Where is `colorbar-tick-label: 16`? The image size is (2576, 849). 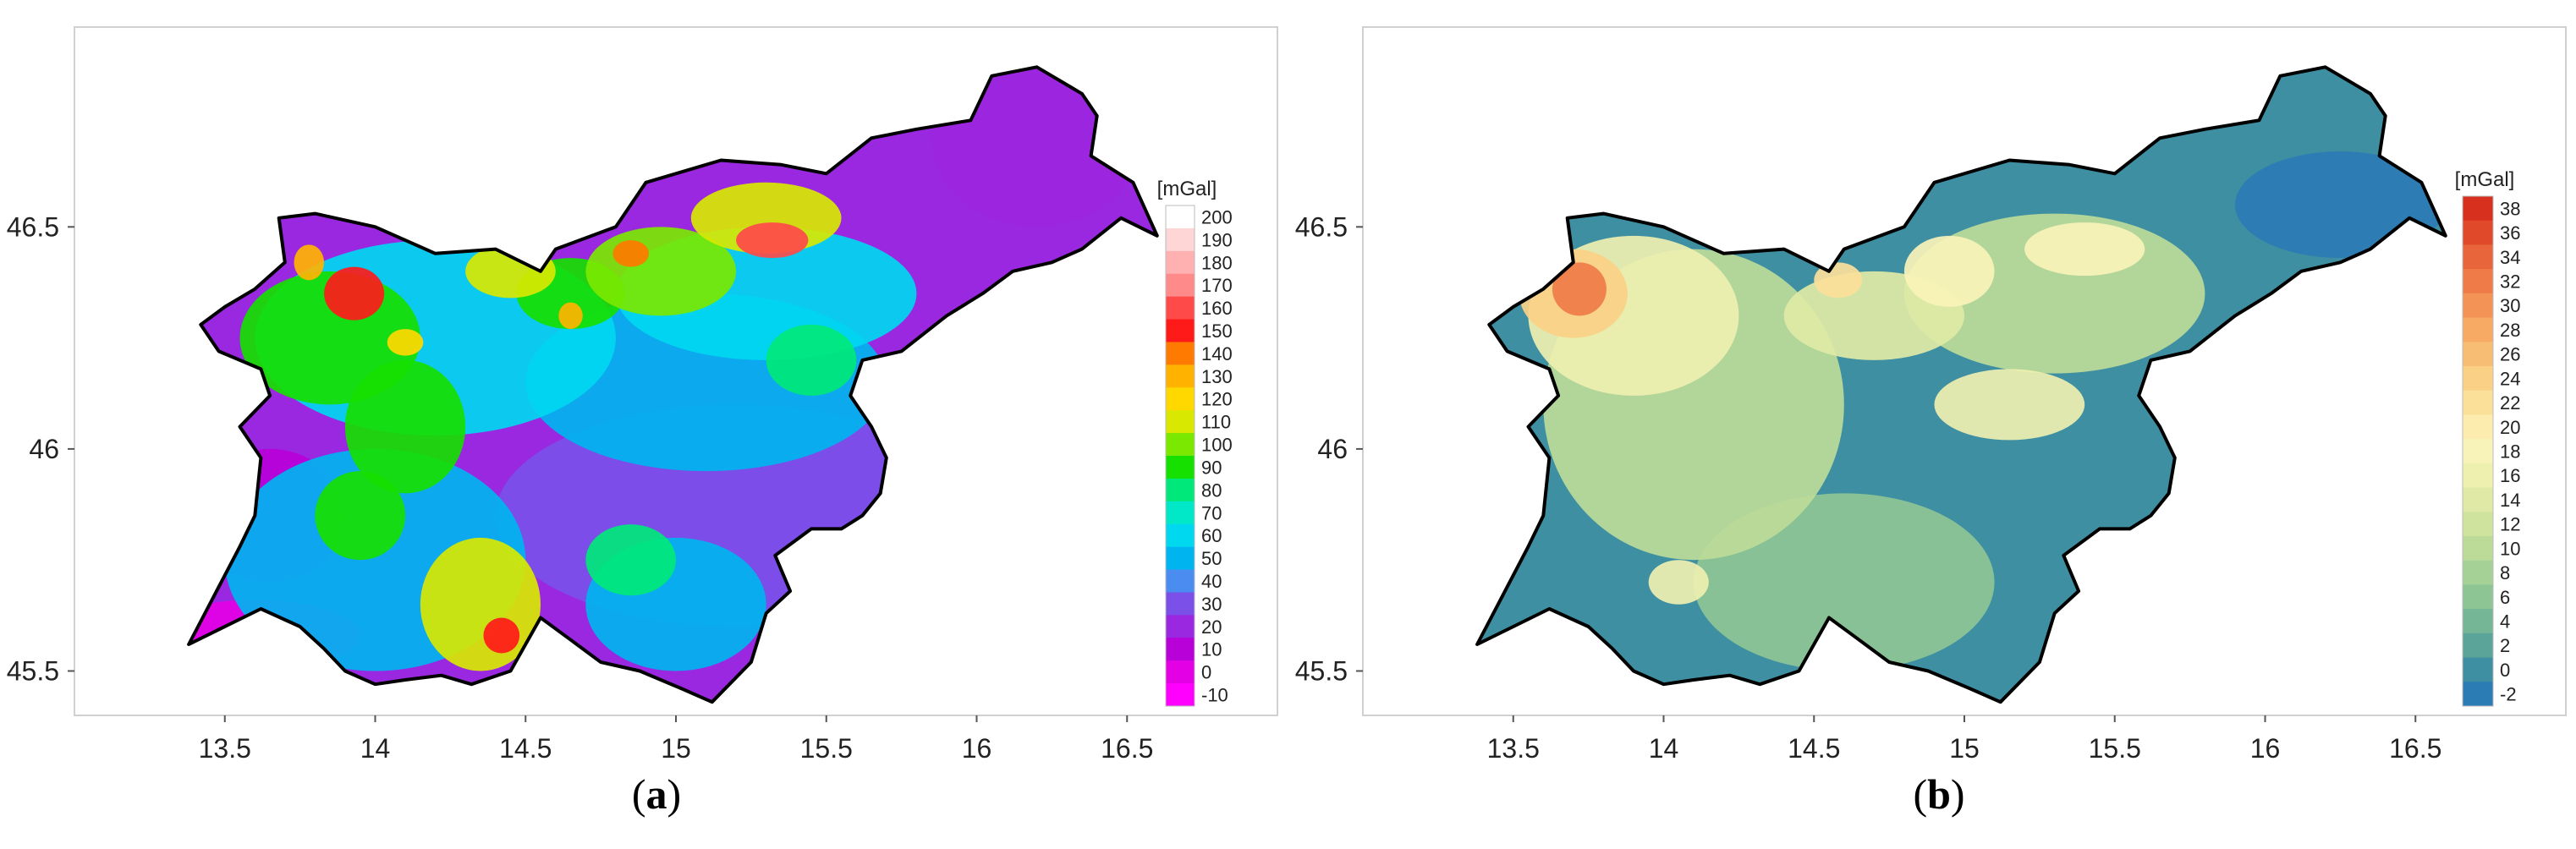 colorbar-tick-label: 16 is located at coordinates (2510, 475).